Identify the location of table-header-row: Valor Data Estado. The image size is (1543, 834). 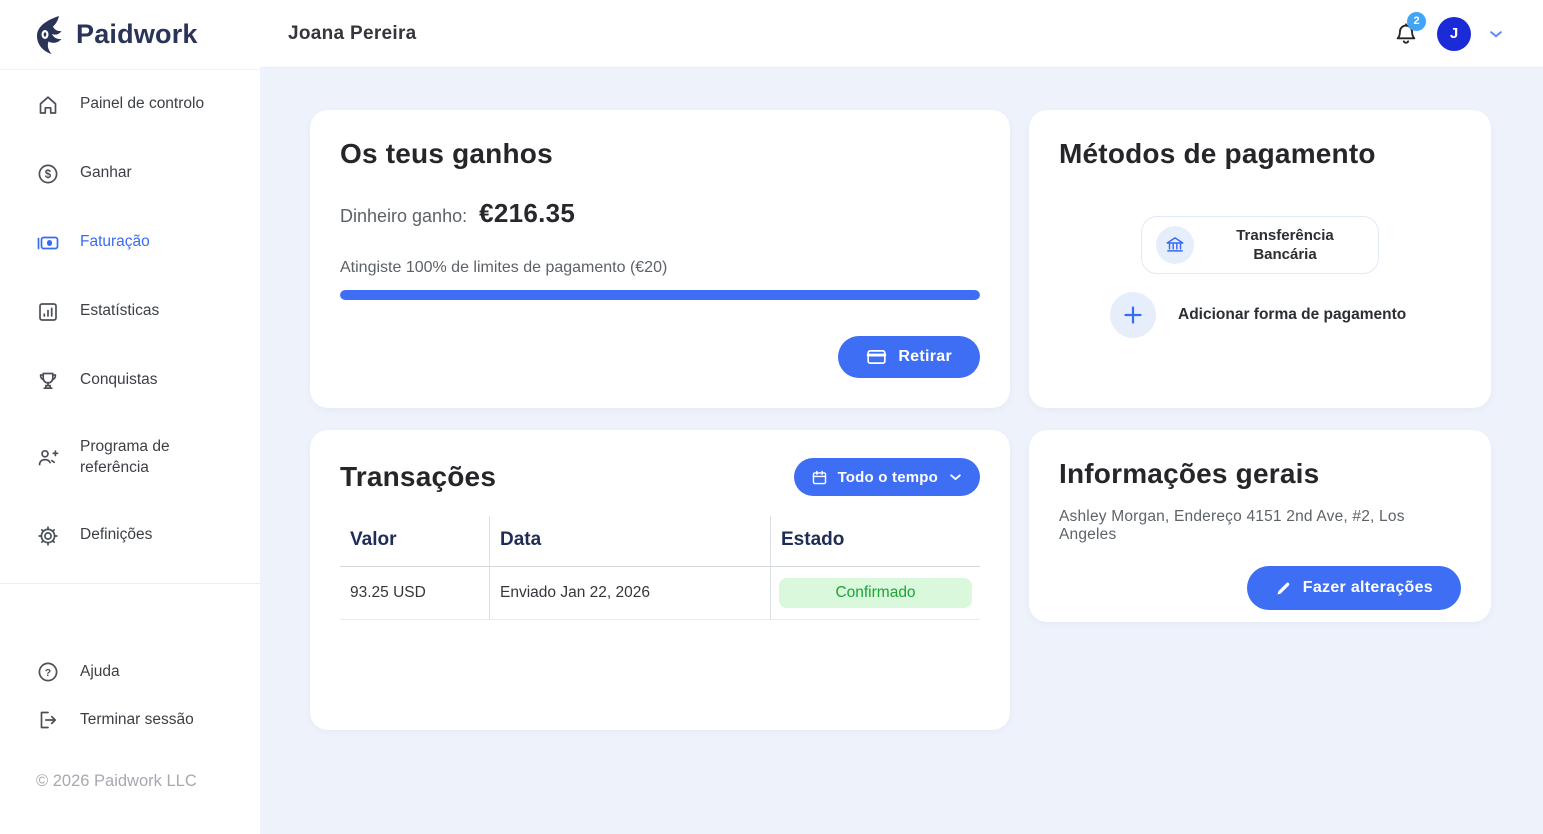
(660, 541).